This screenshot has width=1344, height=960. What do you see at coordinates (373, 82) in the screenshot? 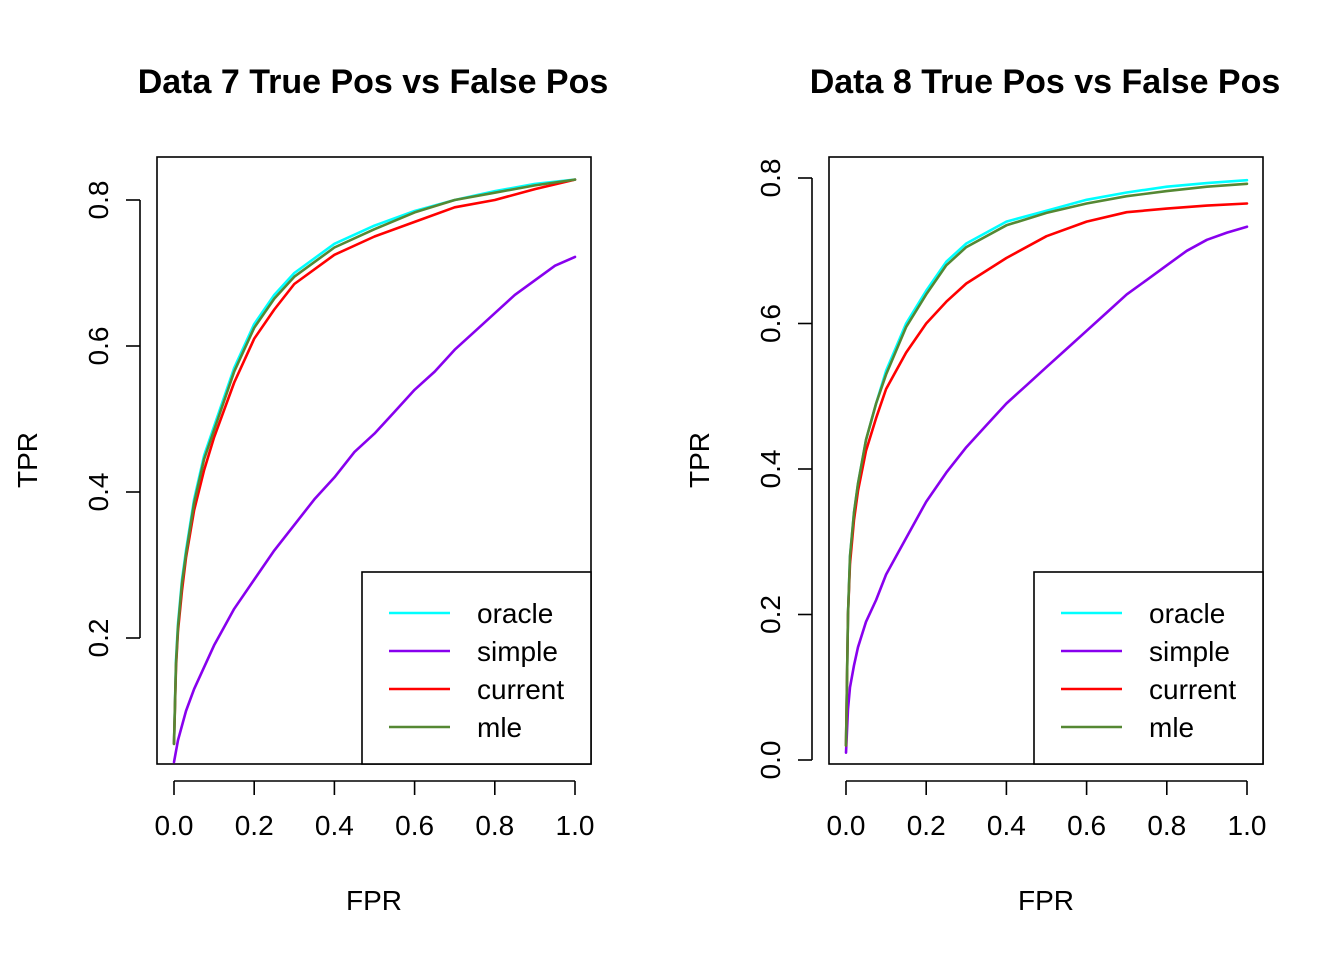
I see `chart-title: Data 7 True Pos vs False Pos` at bounding box center [373, 82].